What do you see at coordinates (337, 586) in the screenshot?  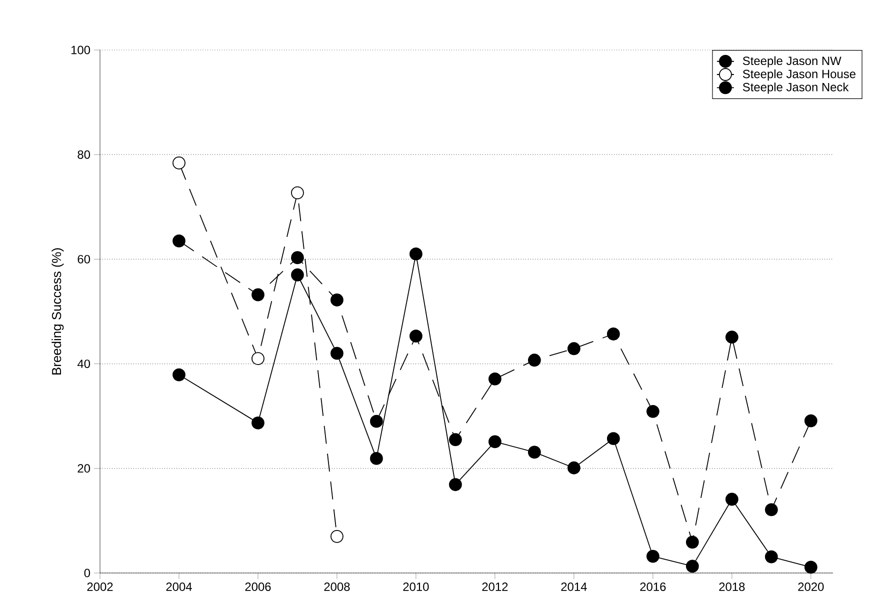 I see `x-tick-label: 2008` at bounding box center [337, 586].